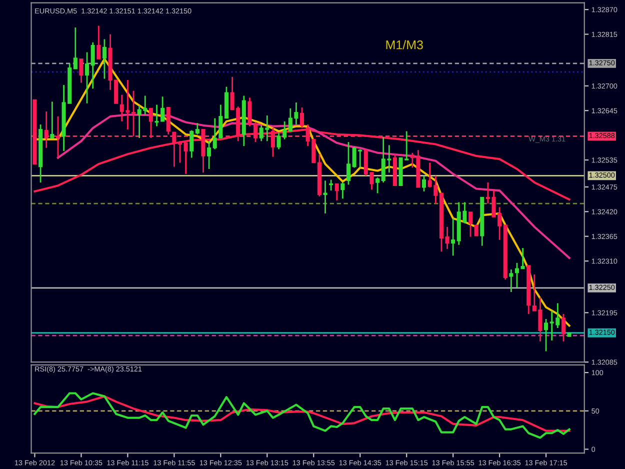 This screenshot has height=469, width=625. I want to click on annotation: M1/M3, so click(404, 45).